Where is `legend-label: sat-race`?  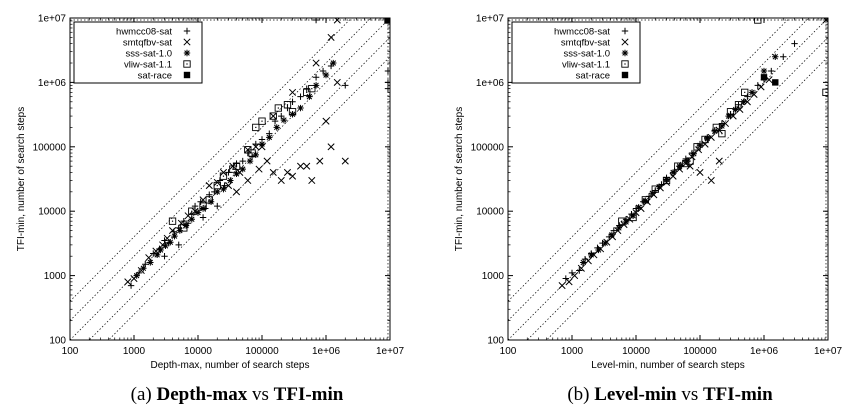 legend-label: sat-race is located at coordinates (155, 76).